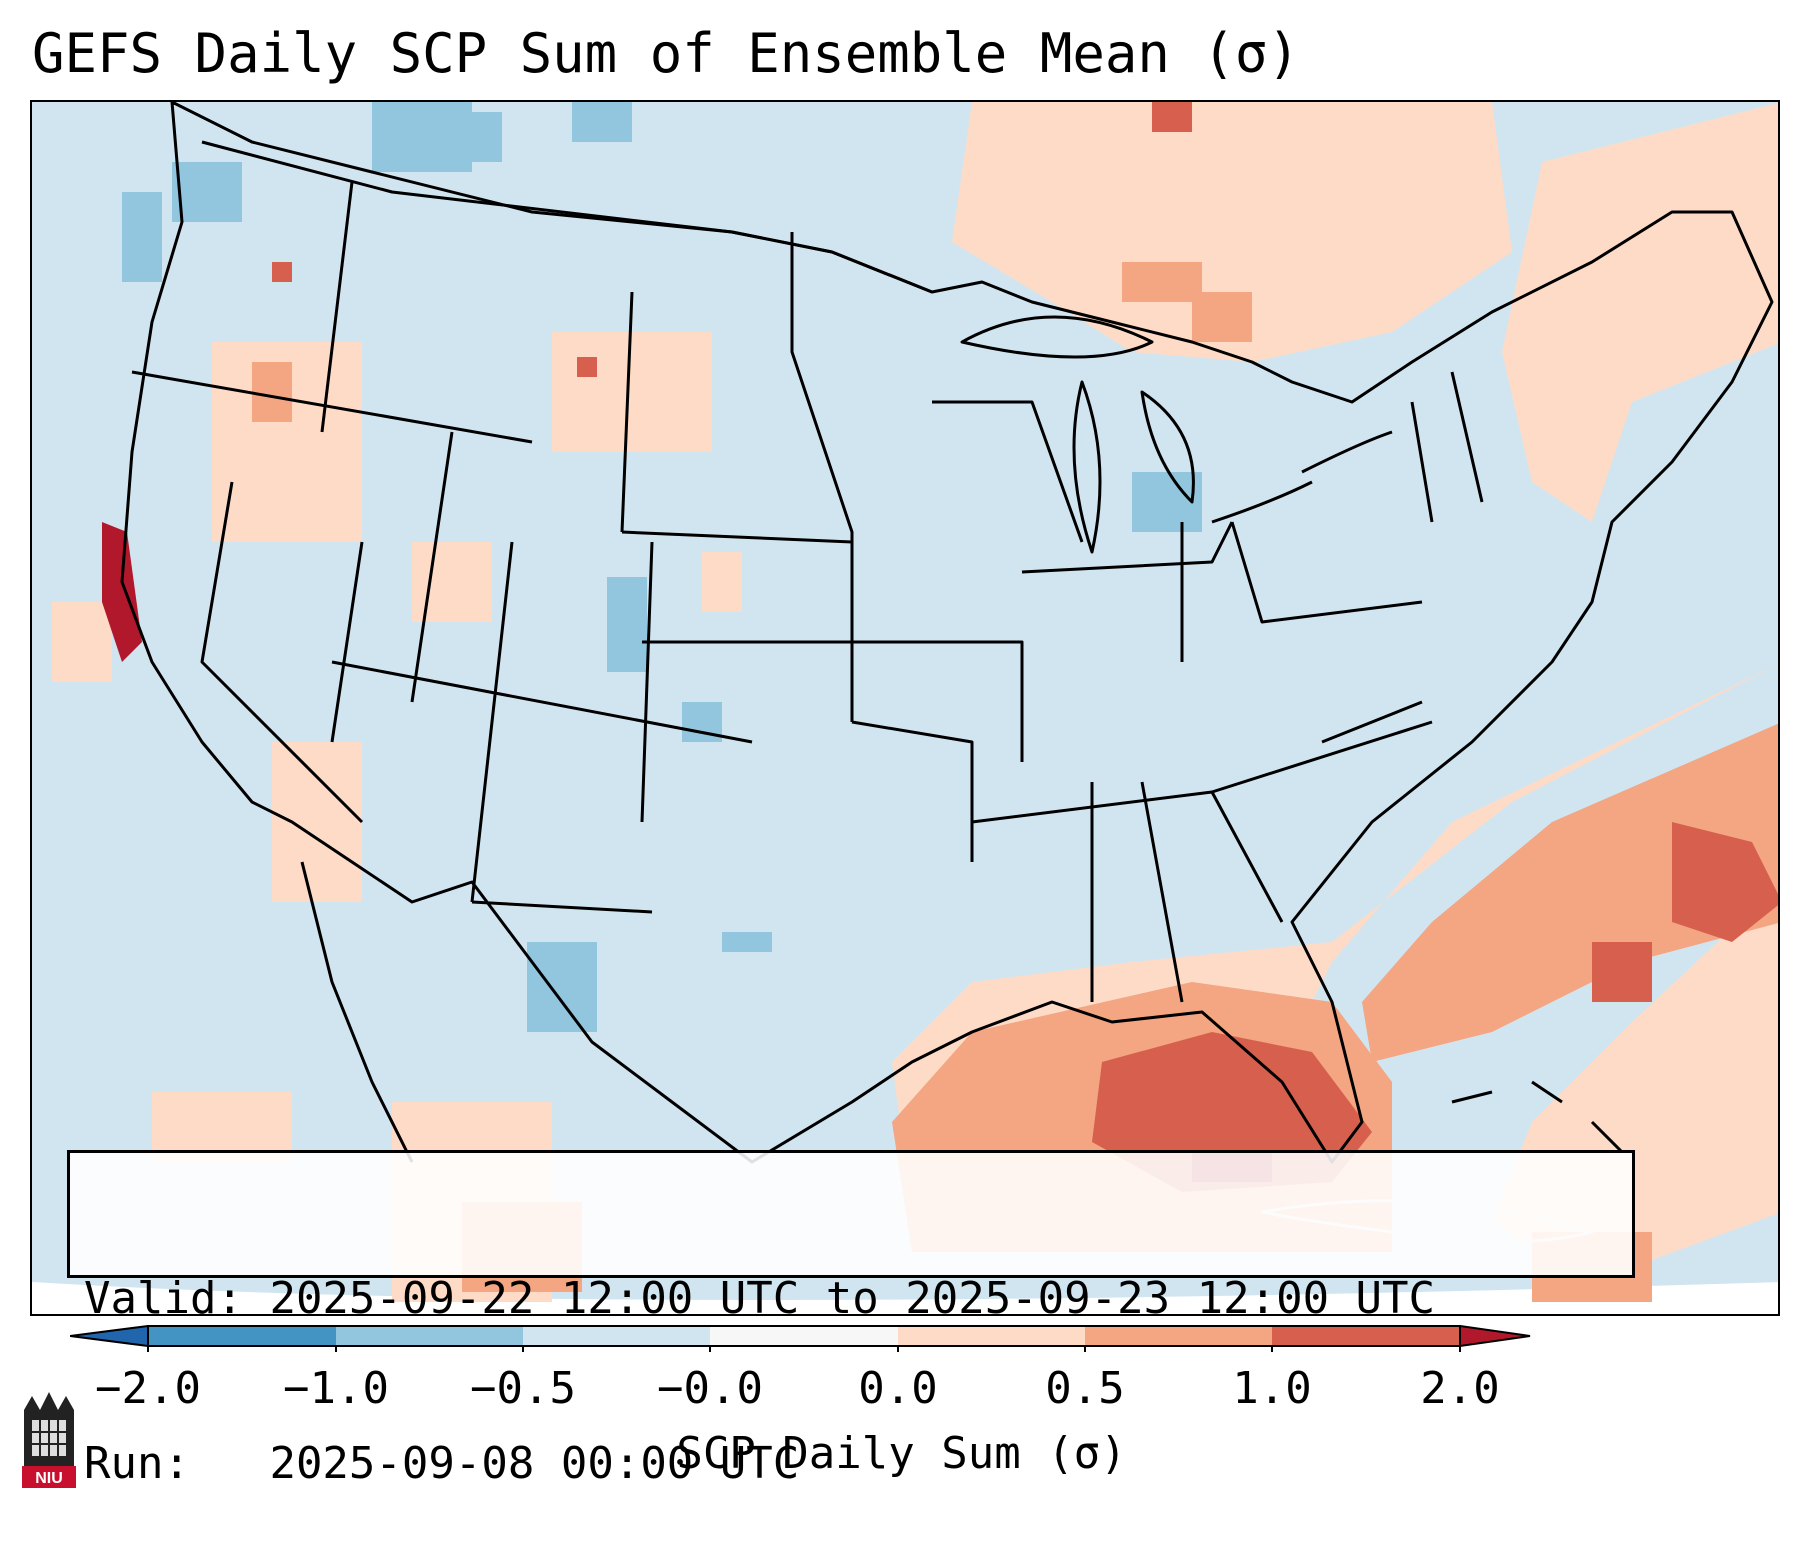  What do you see at coordinates (148, 1388) in the screenshot?
I see `colorbar-tick-label: −2.0` at bounding box center [148, 1388].